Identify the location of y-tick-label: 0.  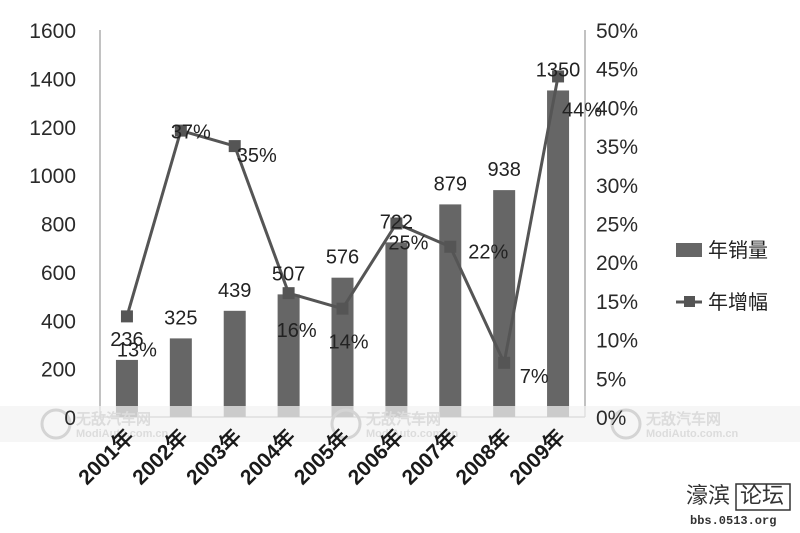
(70, 418).